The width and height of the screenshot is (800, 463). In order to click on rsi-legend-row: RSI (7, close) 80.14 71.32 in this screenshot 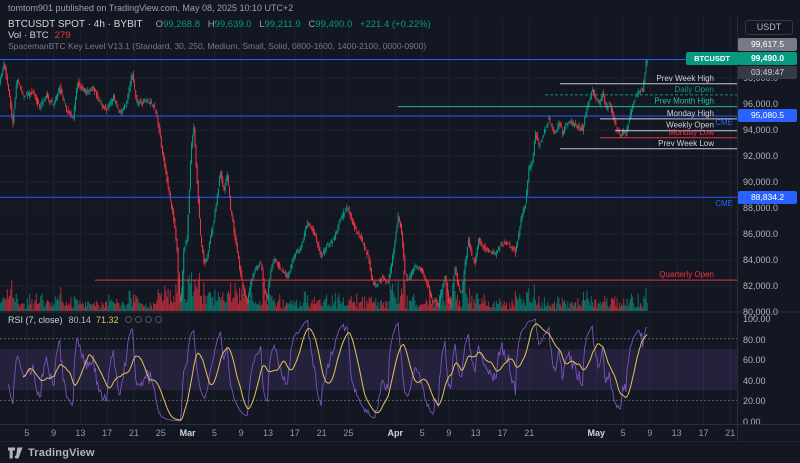, I will do `click(85, 320)`.